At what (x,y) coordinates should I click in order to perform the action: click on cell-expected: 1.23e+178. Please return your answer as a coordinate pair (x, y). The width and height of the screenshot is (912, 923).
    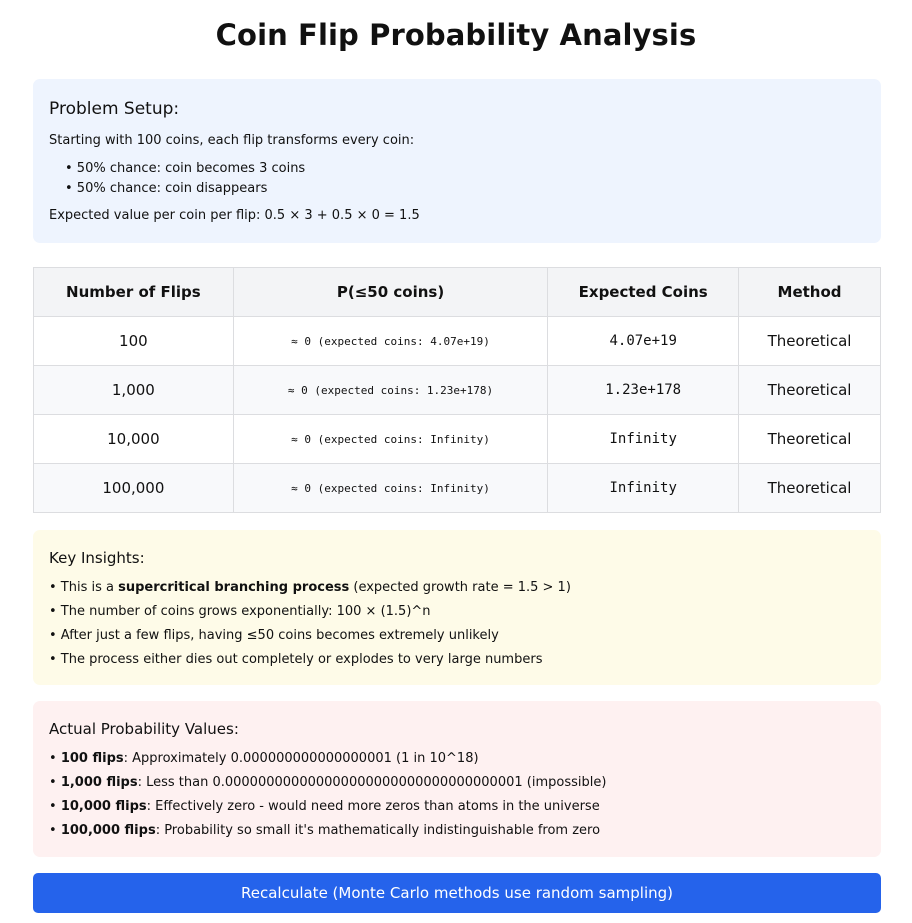
    Looking at the image, I should click on (643, 390).